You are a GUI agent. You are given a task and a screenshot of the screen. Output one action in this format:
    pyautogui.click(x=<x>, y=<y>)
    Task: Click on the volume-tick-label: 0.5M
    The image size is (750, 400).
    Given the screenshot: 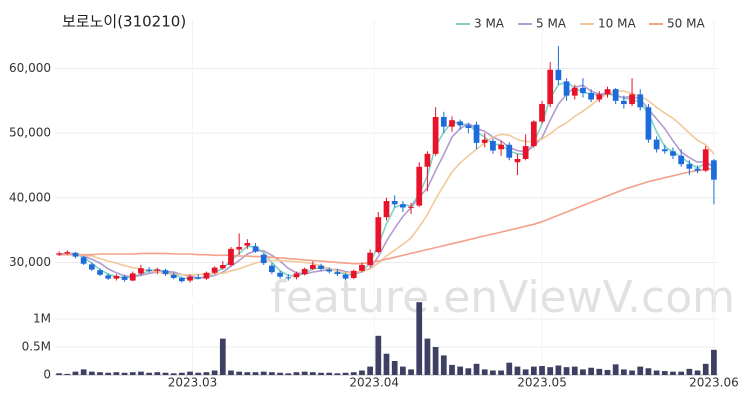 What is the action you would take?
    pyautogui.click(x=36, y=347)
    